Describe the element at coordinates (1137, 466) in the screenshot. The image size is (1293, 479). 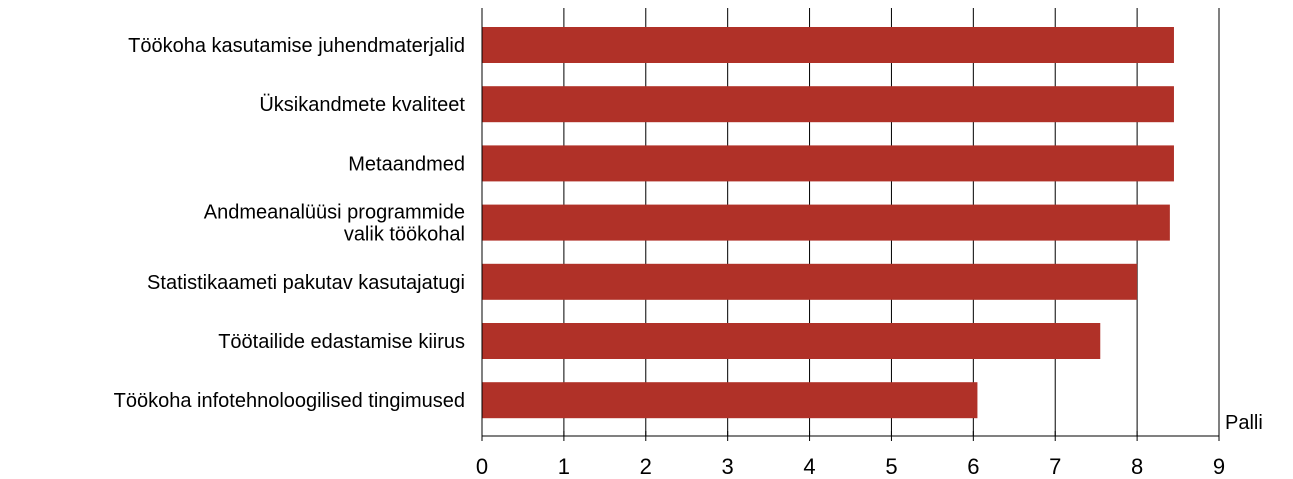
I see `x-tick-label: 8` at that location.